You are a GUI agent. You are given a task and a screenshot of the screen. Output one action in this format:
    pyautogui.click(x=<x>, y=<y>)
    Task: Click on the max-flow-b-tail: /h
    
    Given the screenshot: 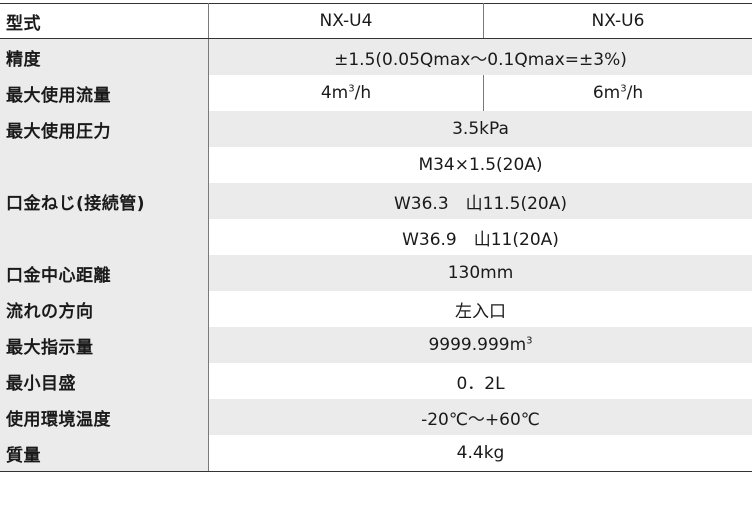 What is the action you would take?
    pyautogui.click(x=635, y=93)
    